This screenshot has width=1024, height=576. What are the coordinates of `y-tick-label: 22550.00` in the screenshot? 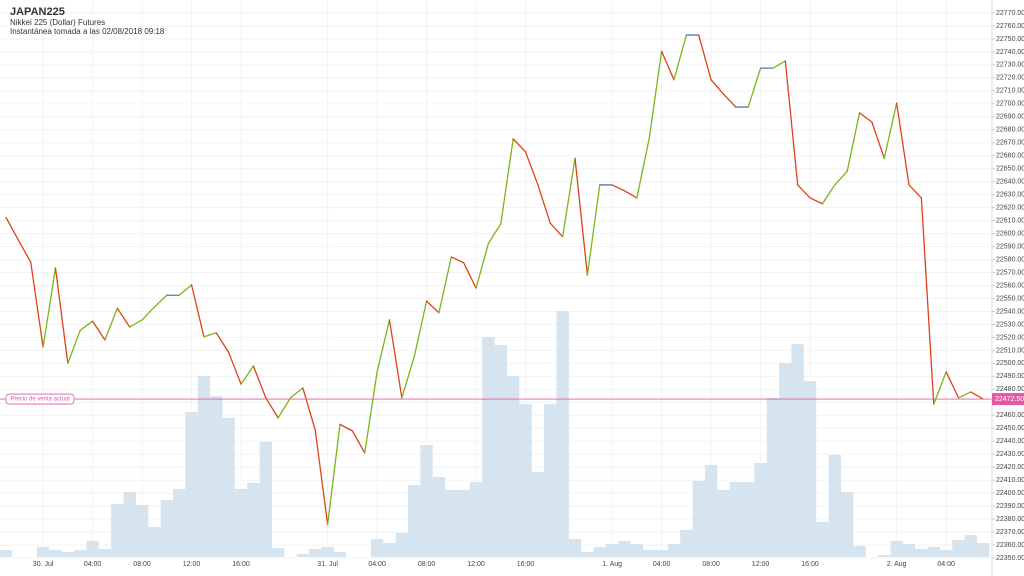 It's located at (1010, 298).